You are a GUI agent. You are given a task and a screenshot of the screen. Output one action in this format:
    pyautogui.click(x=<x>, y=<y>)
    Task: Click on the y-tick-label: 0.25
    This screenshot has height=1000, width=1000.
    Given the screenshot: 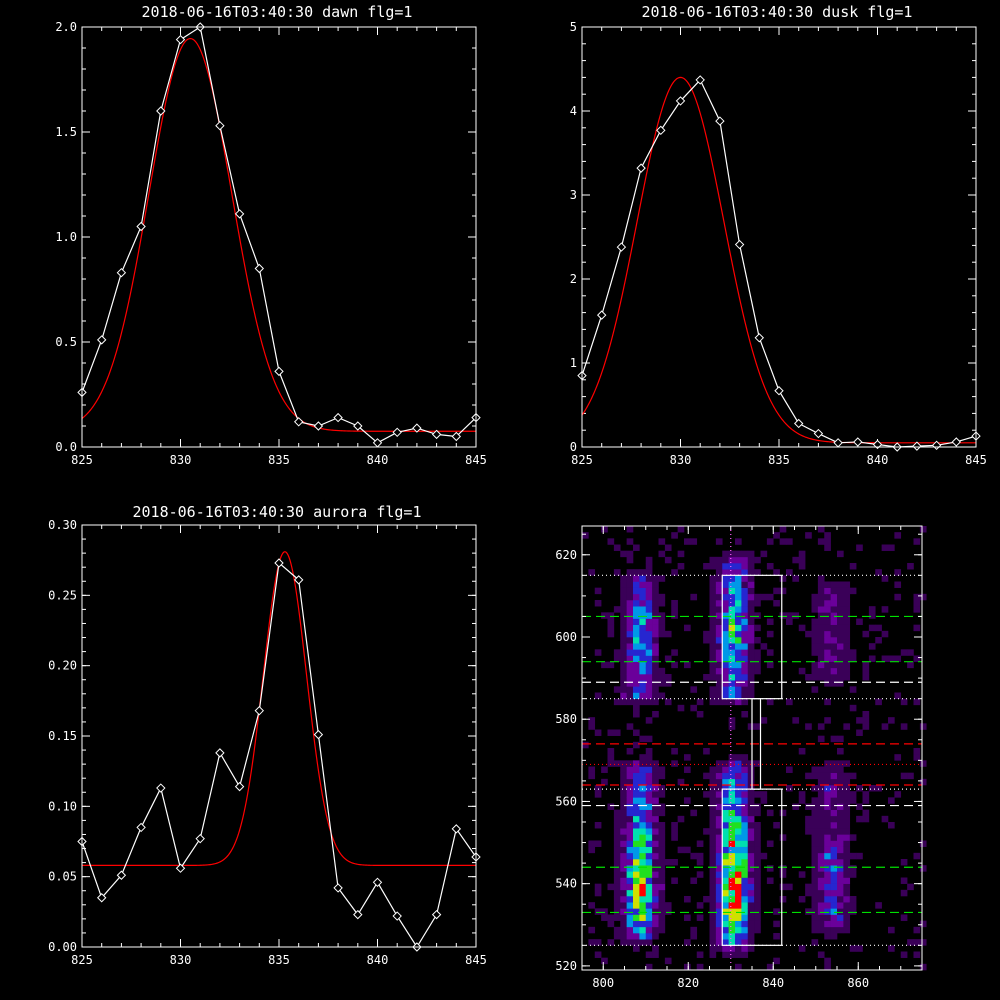 What is the action you would take?
    pyautogui.click(x=62, y=595)
    